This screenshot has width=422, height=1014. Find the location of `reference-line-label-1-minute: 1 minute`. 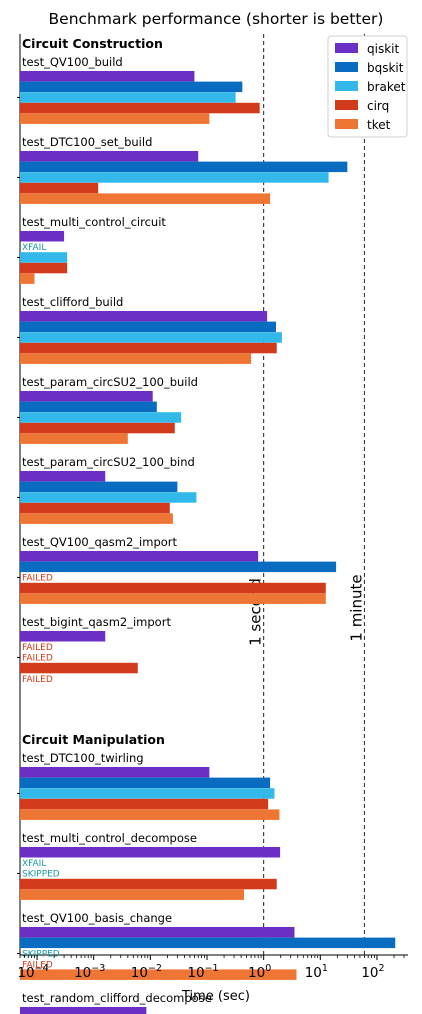

reference-line-label-1-minute: 1 minute is located at coordinates (356, 607).